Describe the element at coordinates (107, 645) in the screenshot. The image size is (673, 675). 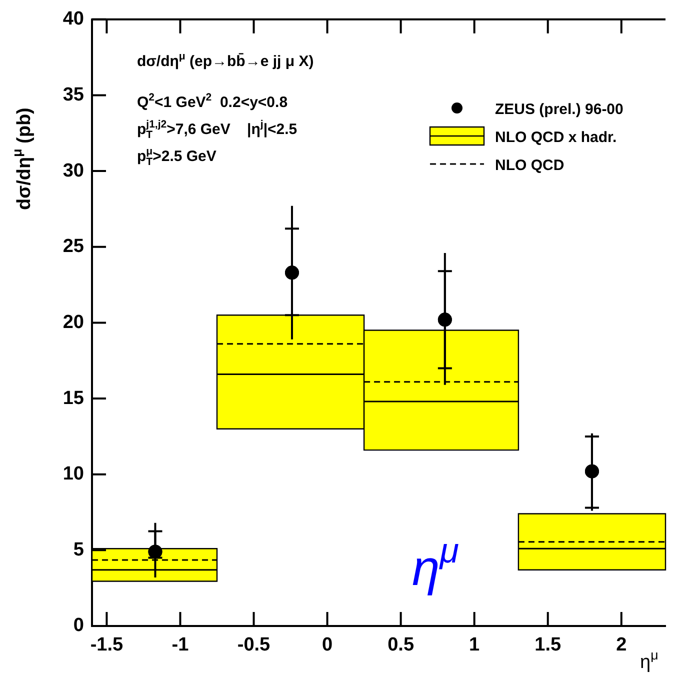
I see `x-tick-label: -1.5` at that location.